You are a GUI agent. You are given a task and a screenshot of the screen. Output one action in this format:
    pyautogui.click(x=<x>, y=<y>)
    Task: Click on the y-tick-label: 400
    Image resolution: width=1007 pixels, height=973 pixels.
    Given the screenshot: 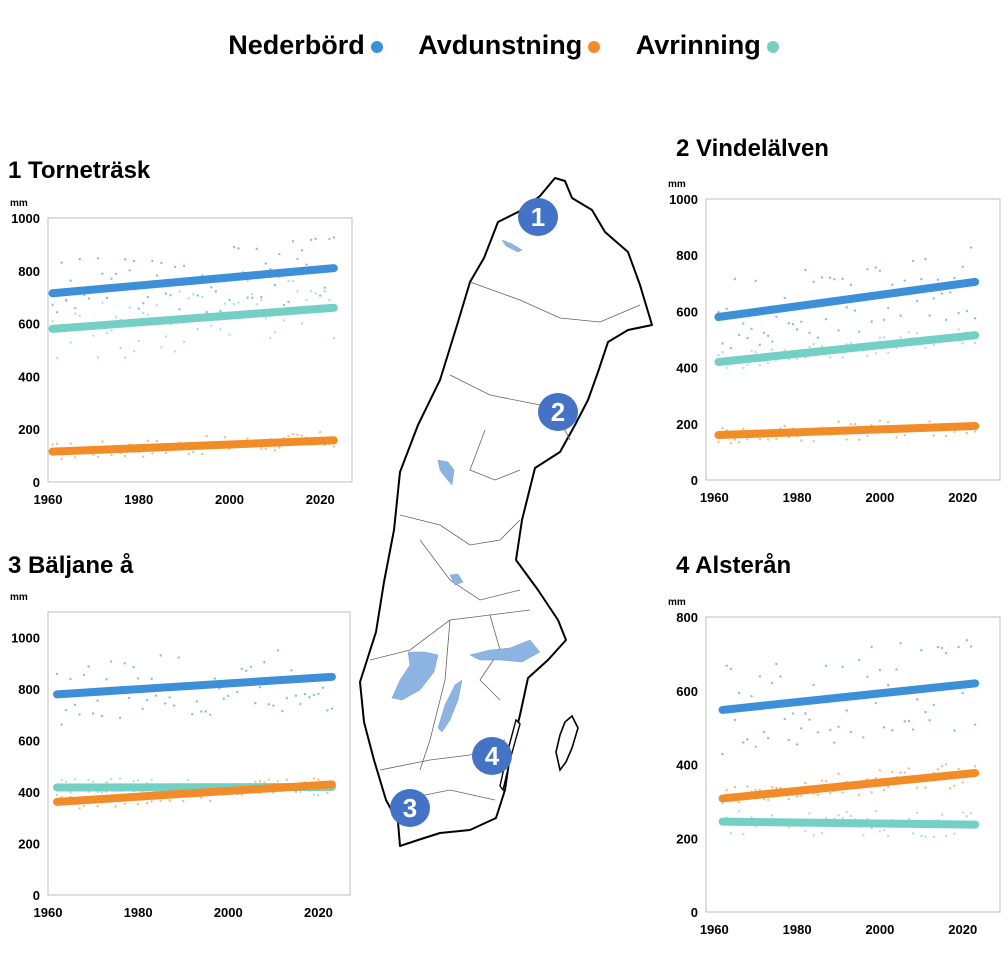 What is the action you would take?
    pyautogui.click(x=687, y=765)
    